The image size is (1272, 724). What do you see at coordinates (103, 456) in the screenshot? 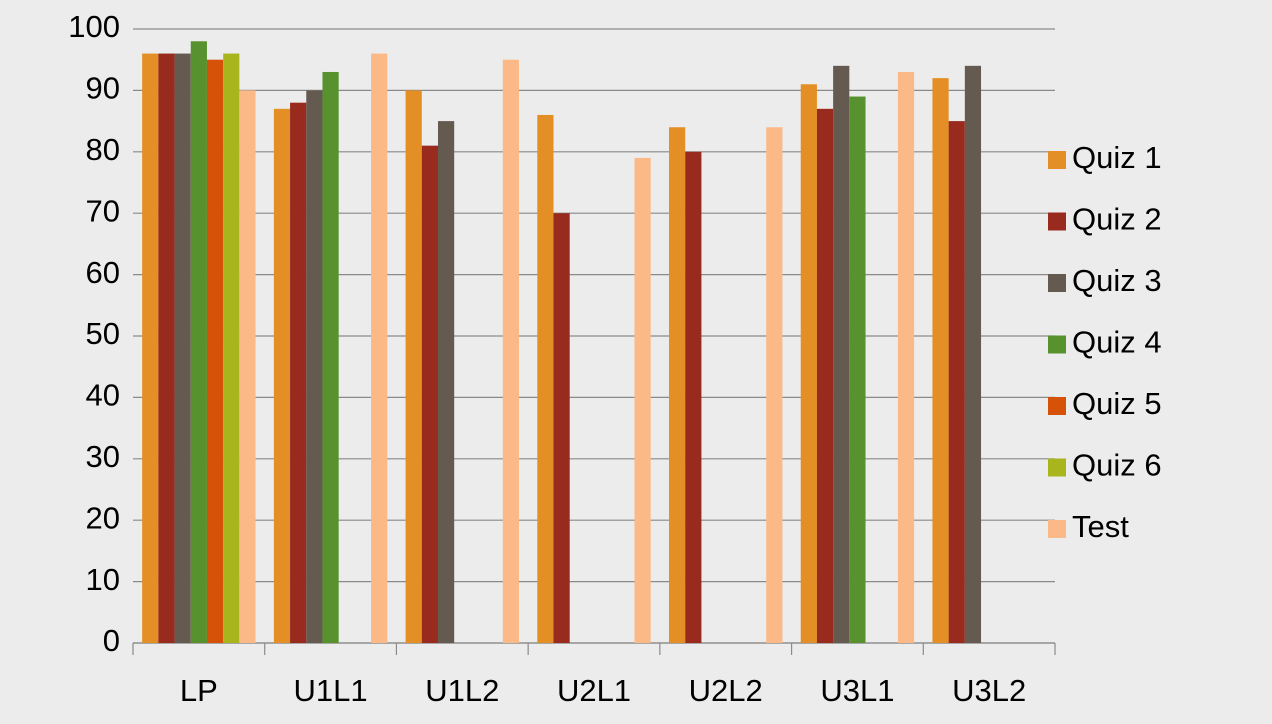
I see `y-tick-label: 30` at bounding box center [103, 456].